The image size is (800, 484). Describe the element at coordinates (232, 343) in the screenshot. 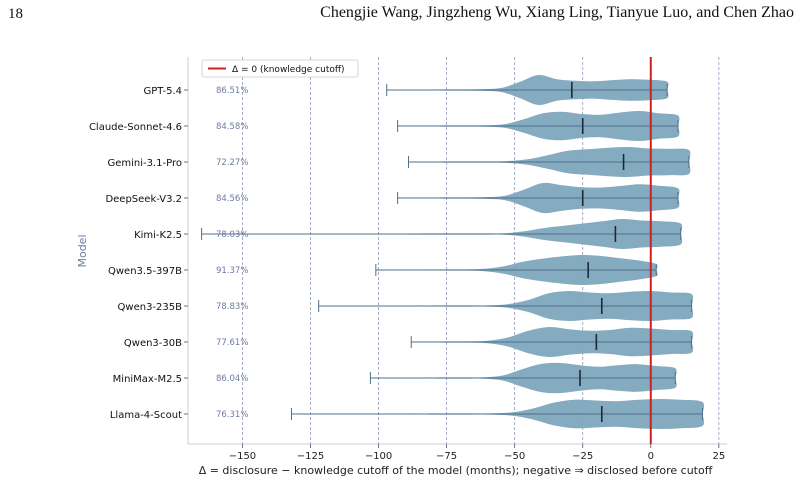

I see `pct-label: 77.61%` at that location.